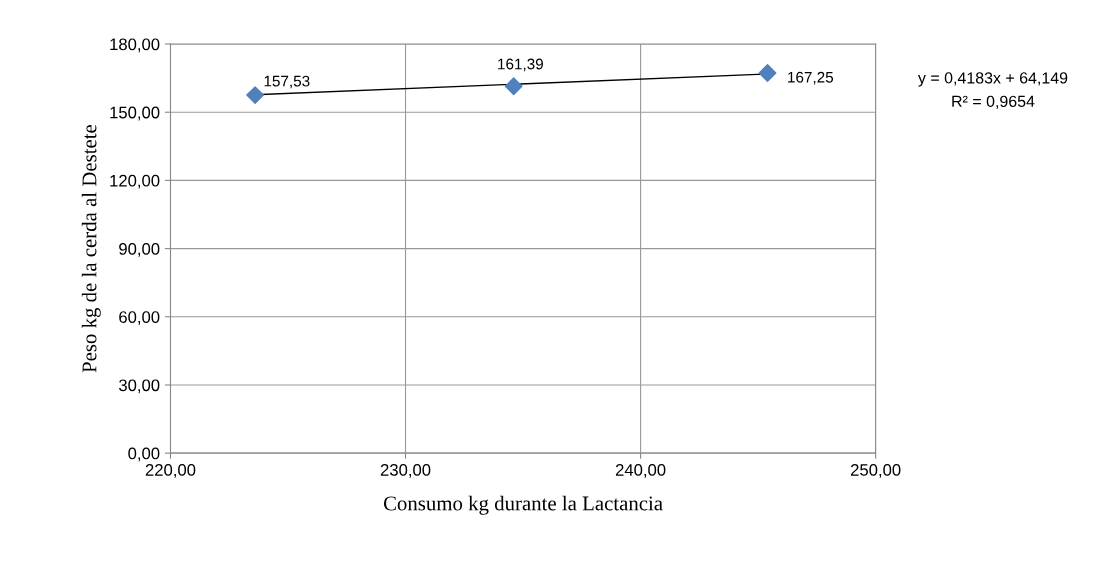 The height and width of the screenshot is (587, 1107). Describe the element at coordinates (144, 454) in the screenshot. I see `y-tick-label: 0,00` at that location.